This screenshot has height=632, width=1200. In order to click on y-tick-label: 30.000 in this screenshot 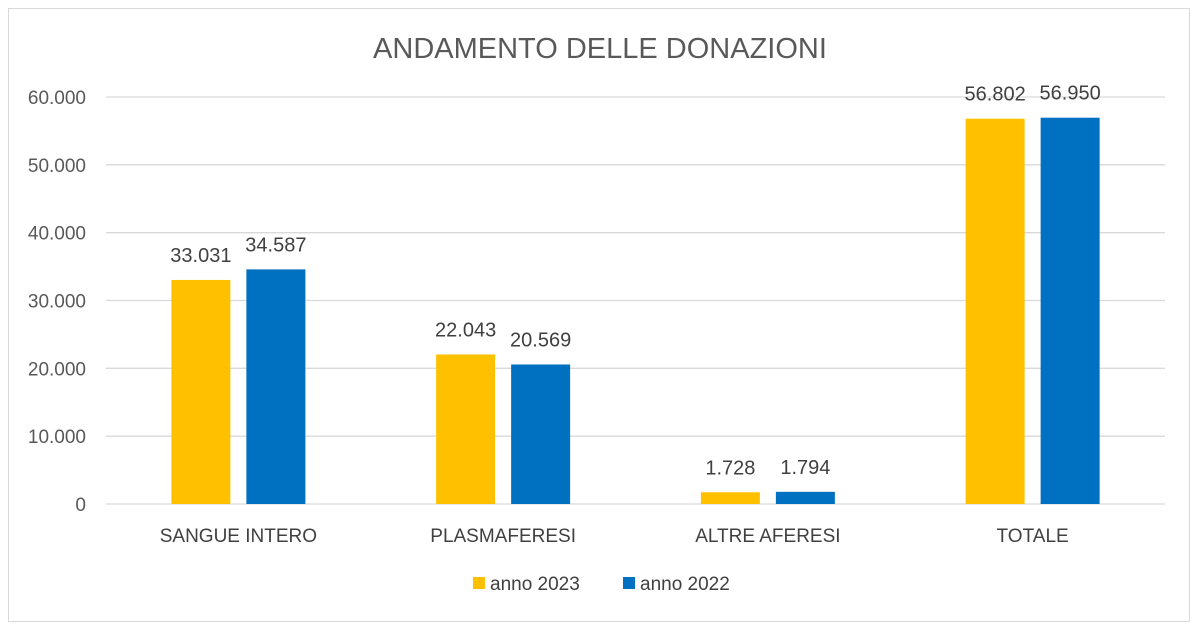, I will do `click(57, 302)`.